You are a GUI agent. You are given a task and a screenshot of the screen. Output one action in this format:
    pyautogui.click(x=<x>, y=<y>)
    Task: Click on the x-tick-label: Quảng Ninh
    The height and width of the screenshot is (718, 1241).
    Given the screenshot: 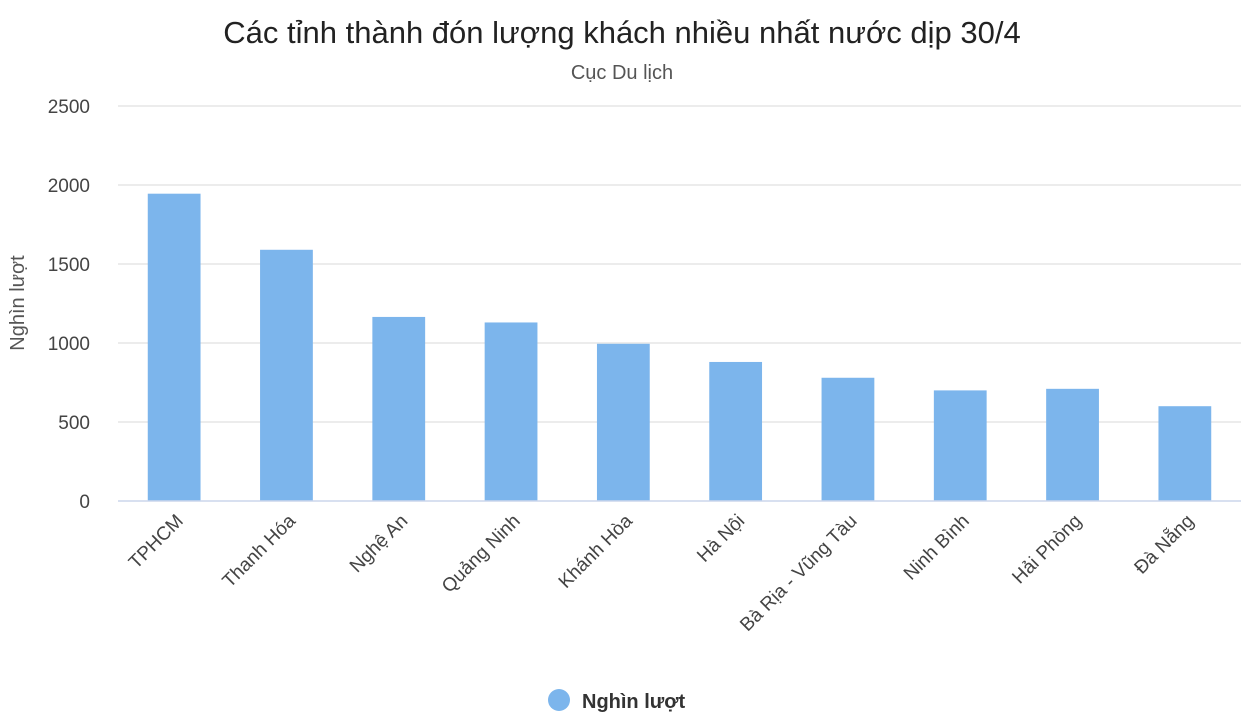 What is the action you would take?
    pyautogui.click(x=481, y=554)
    